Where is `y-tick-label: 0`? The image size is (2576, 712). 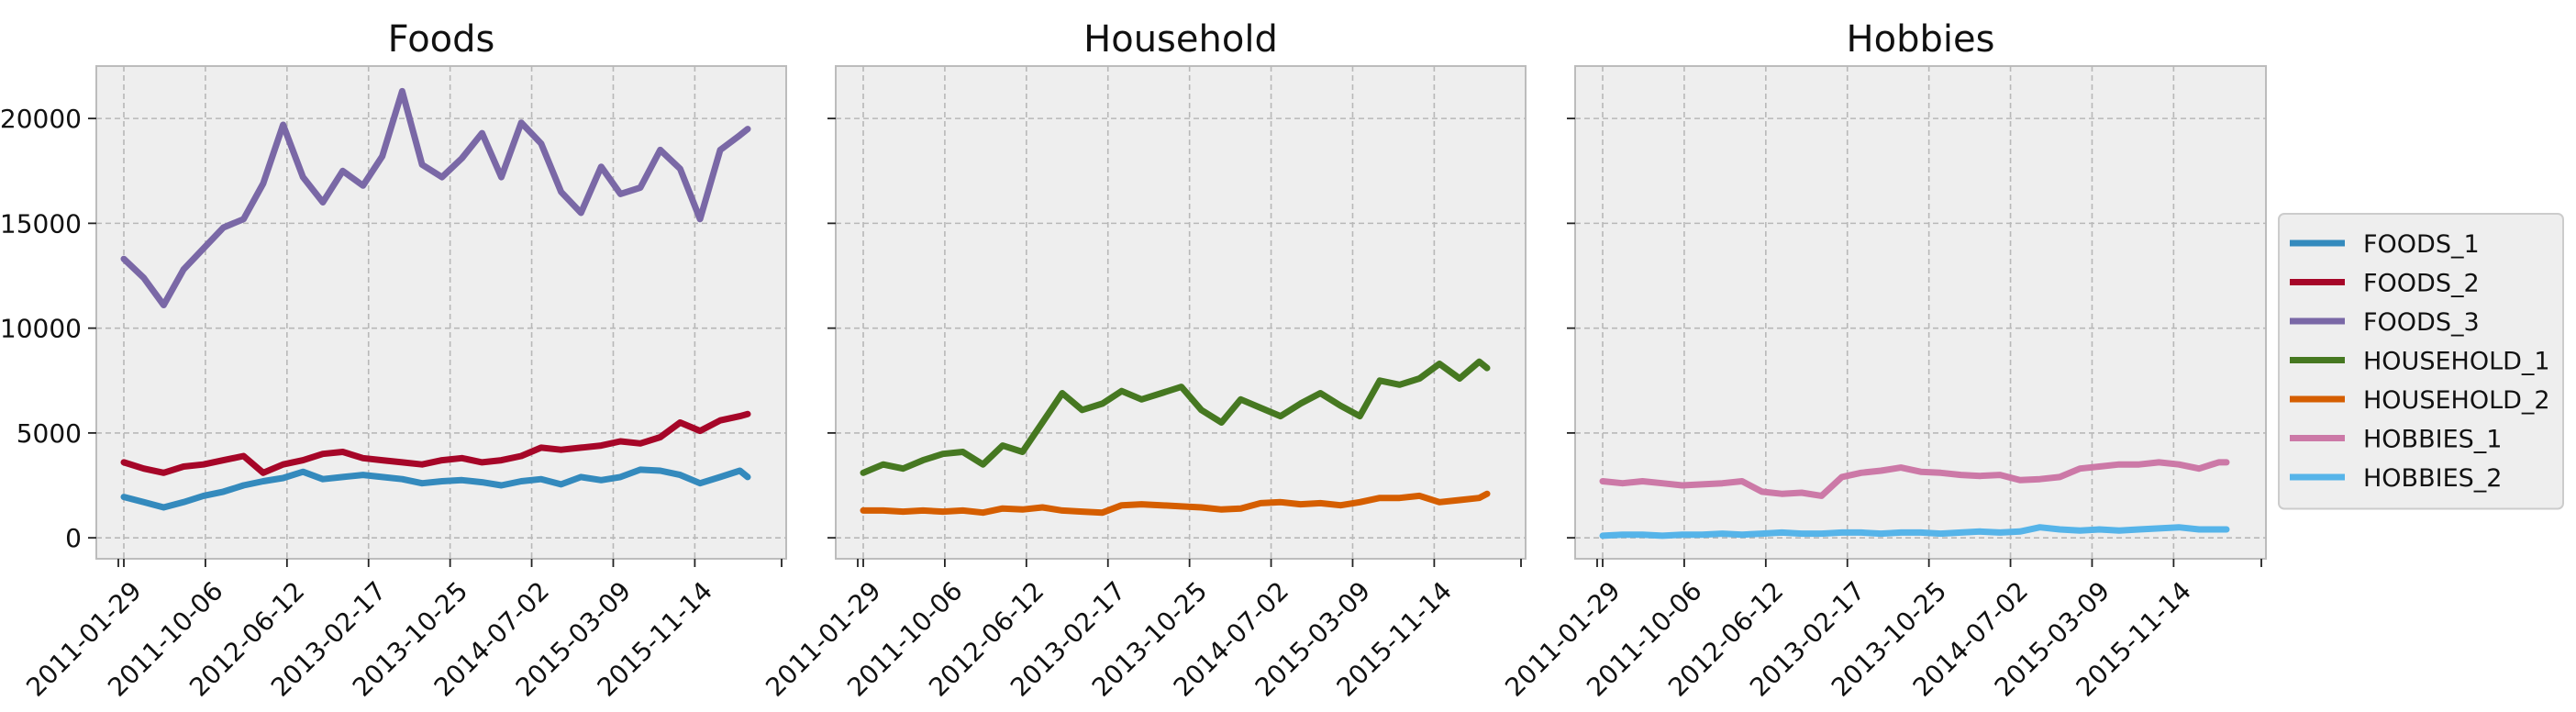
y-tick-label: 0 is located at coordinates (73, 538).